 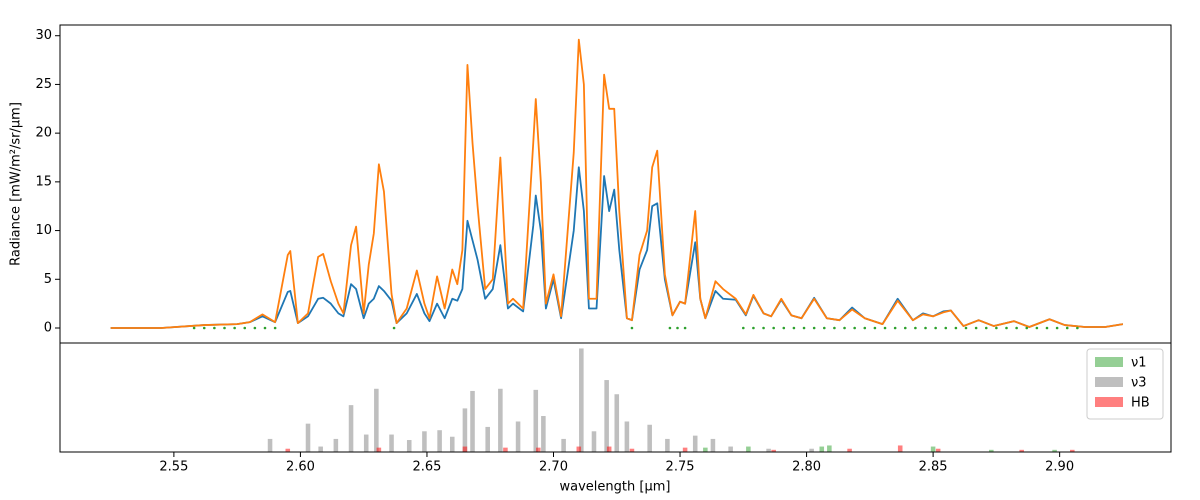 What do you see at coordinates (680, 467) in the screenshot?
I see `x-tick-label: 2.75` at bounding box center [680, 467].